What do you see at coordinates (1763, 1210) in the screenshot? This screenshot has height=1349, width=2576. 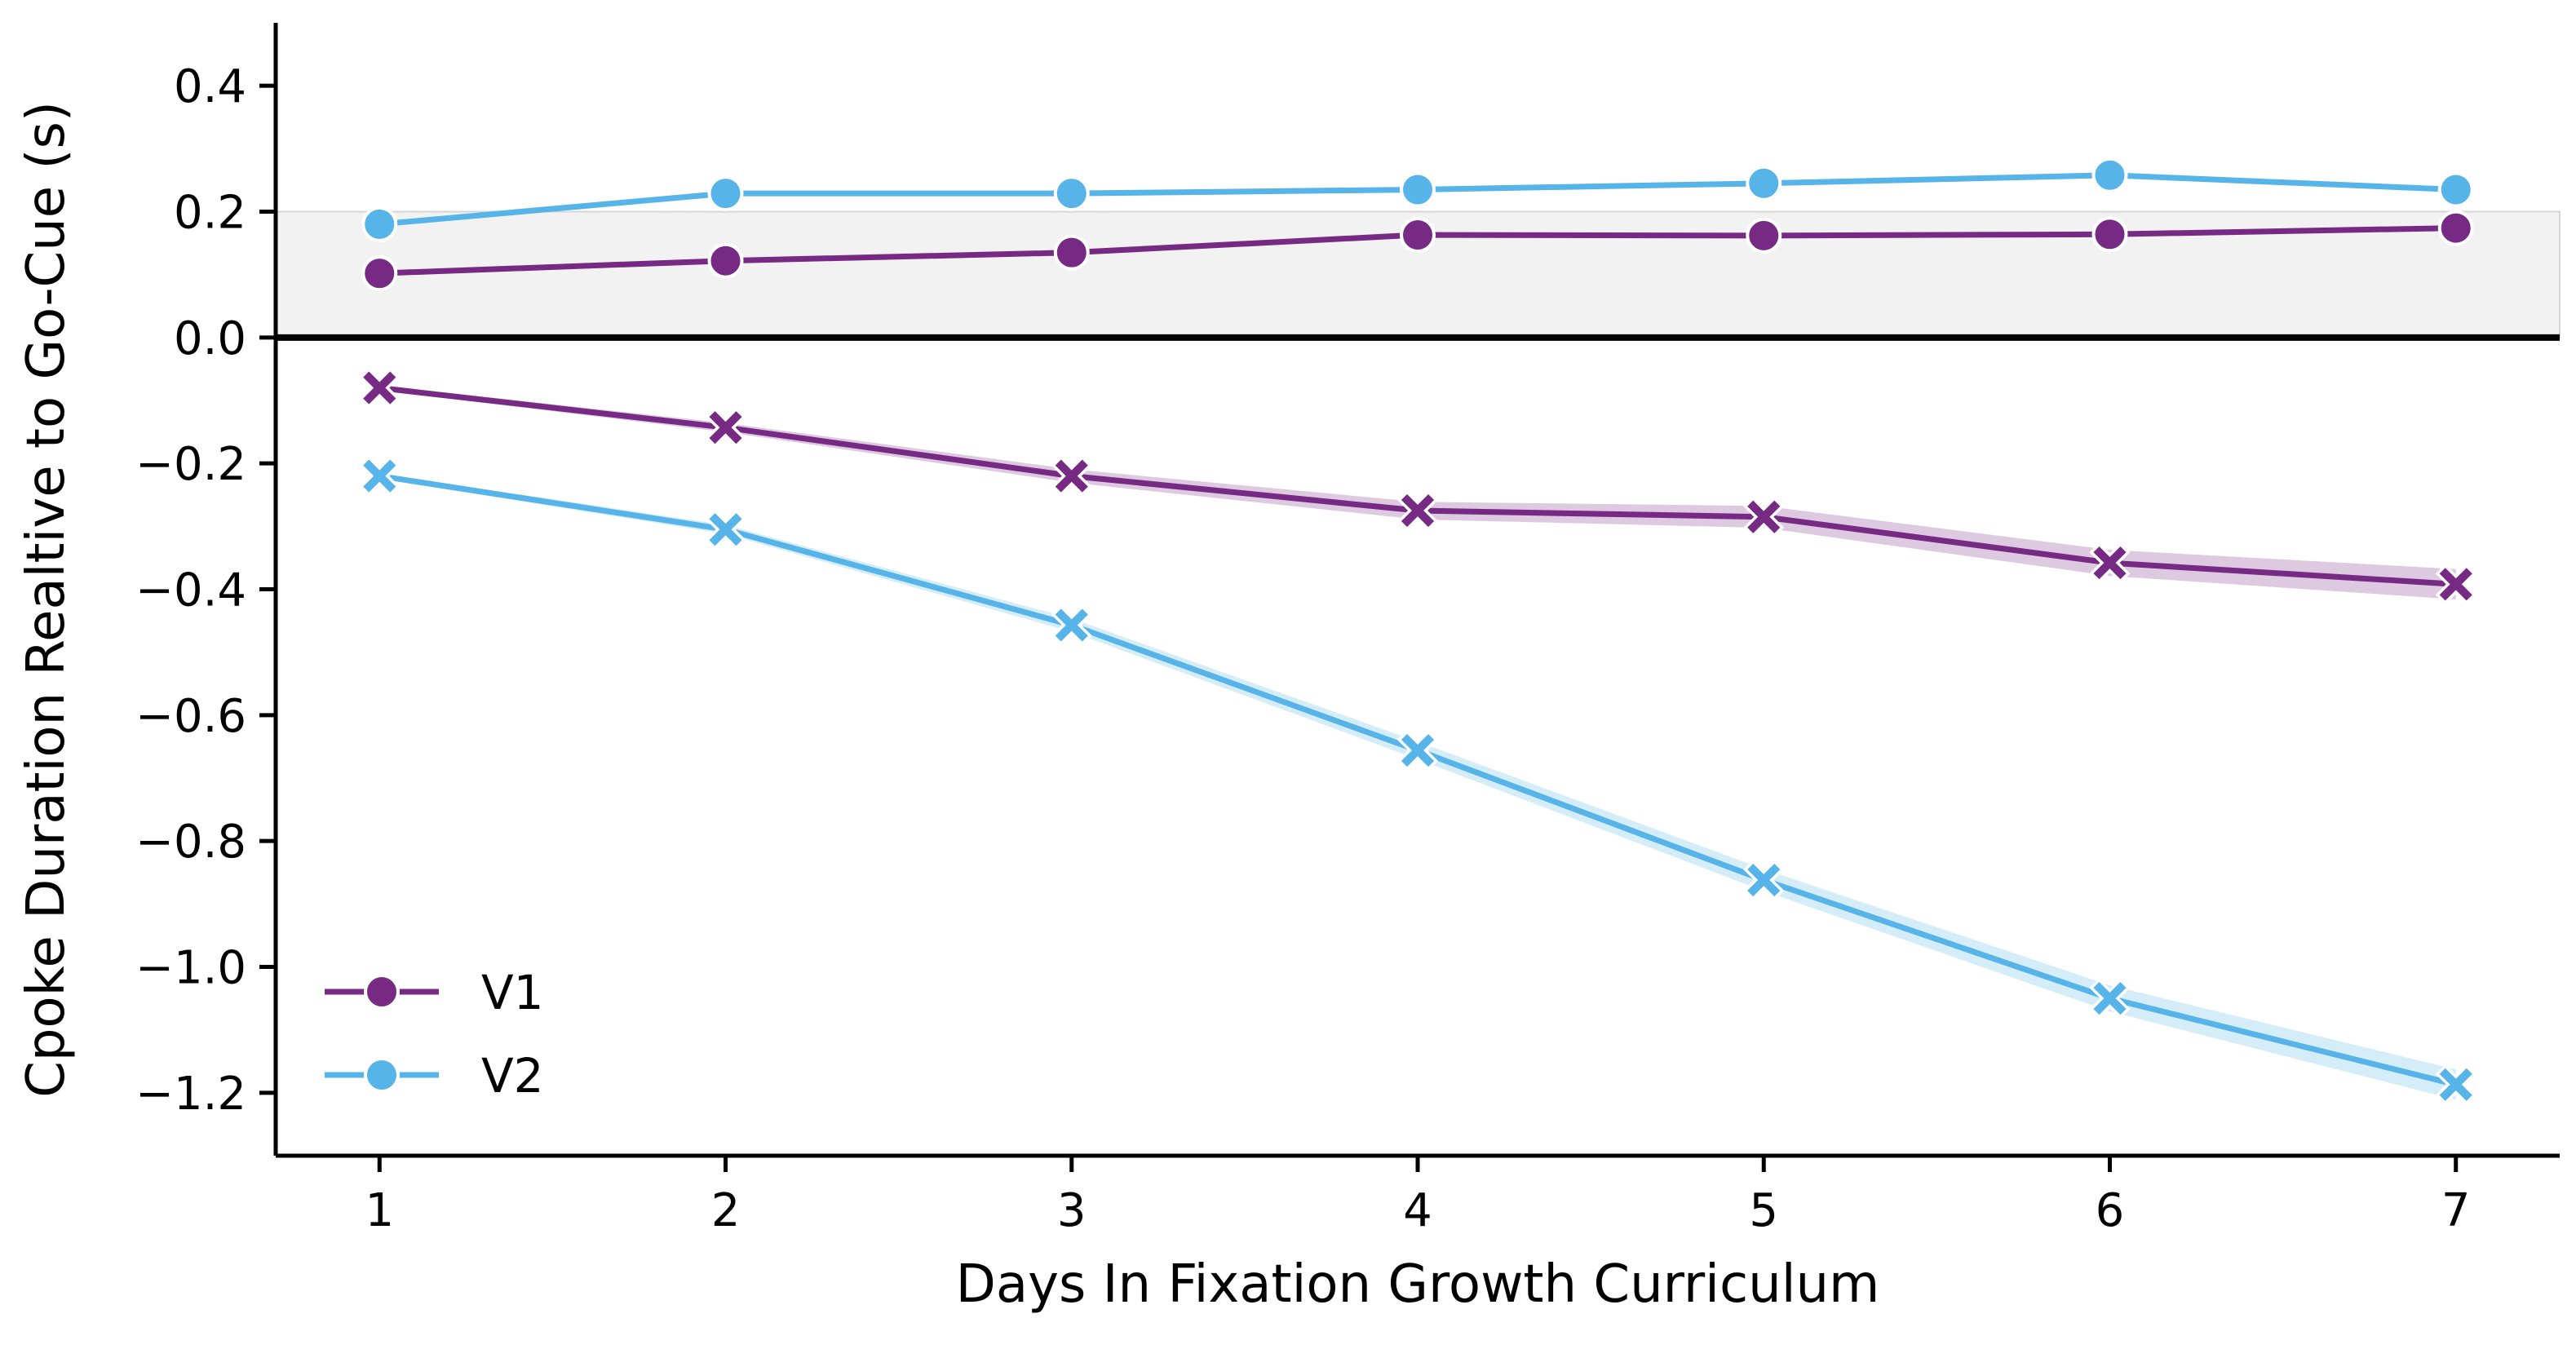 I see `x-tick-label: 5` at bounding box center [1763, 1210].